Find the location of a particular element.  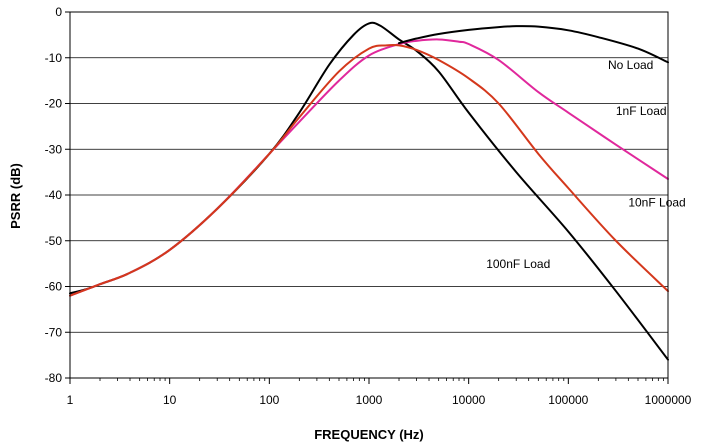

x-tick-label: 10 is located at coordinates (170, 400).